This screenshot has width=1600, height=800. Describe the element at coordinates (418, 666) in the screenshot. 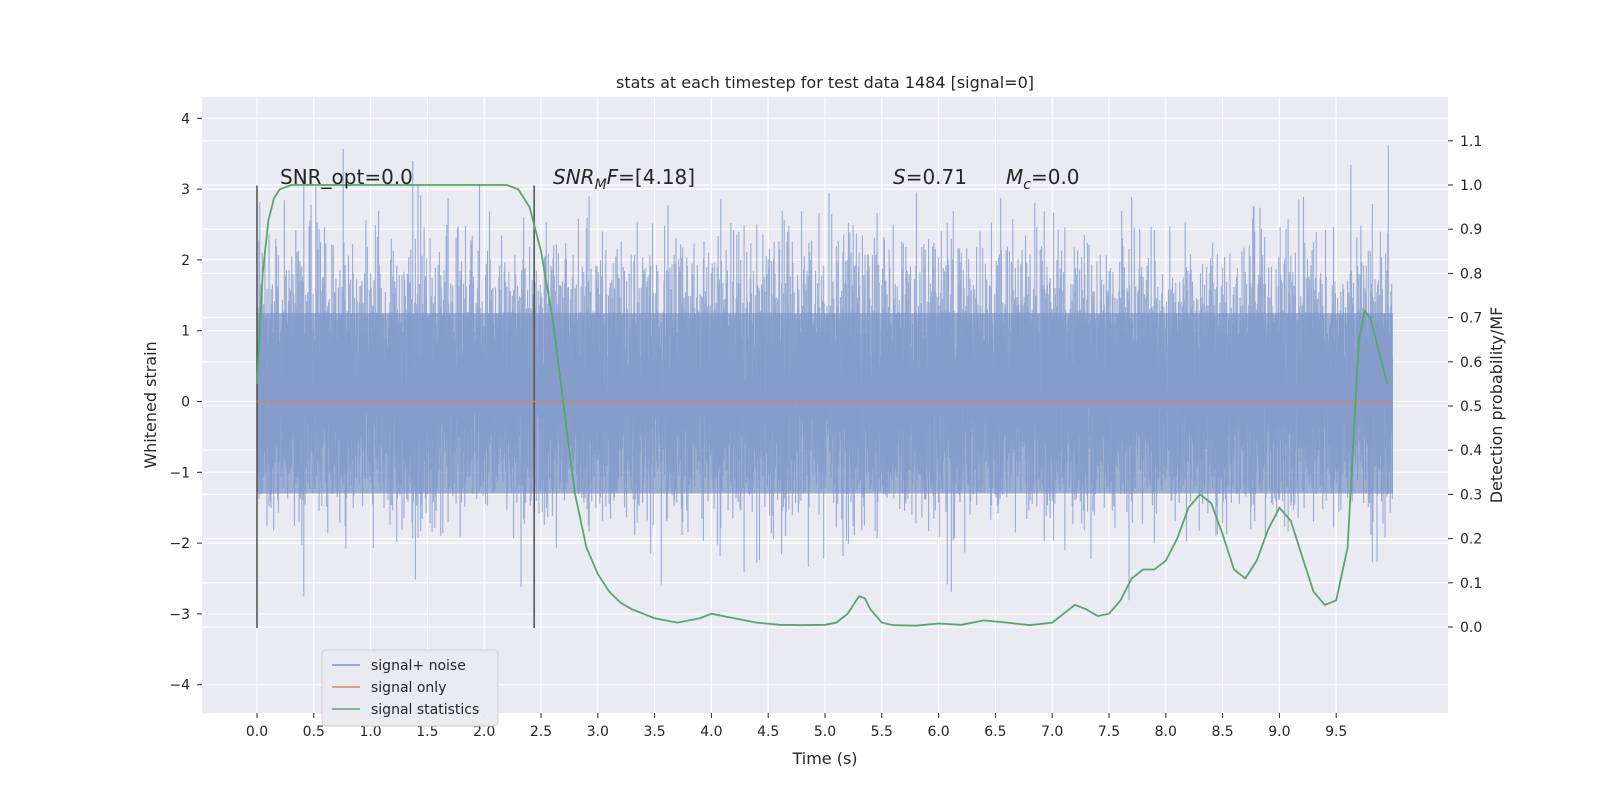

I see `legend-label-noise: signal+ noise` at that location.